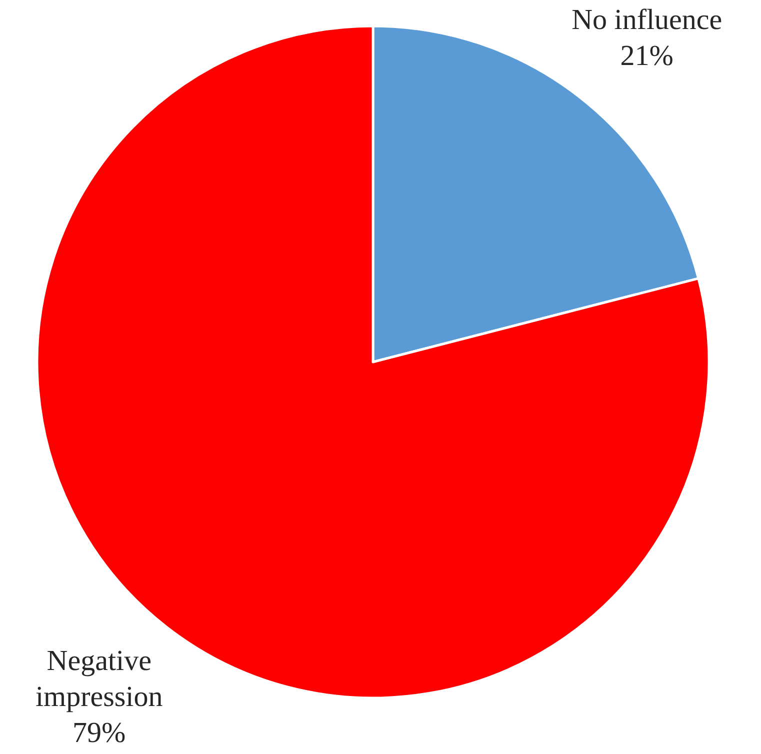 Image resolution: width=761 pixels, height=754 pixels. Describe the element at coordinates (99, 733) in the screenshot. I see `data-label: 79%` at that location.